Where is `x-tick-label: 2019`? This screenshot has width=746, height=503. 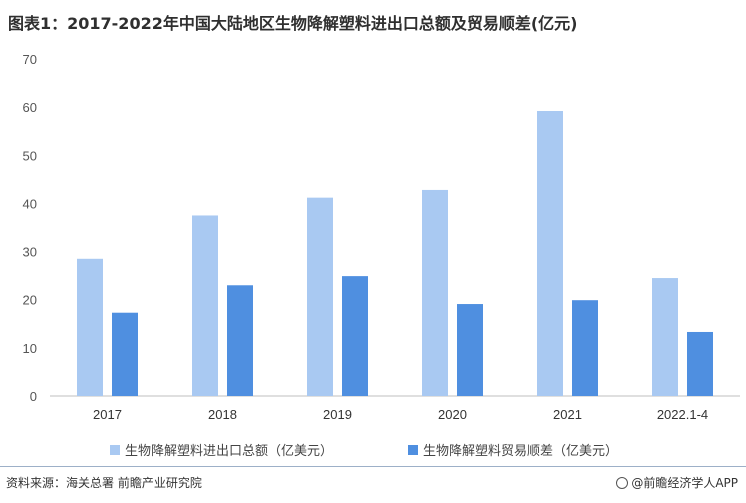
x-tick-label: 2019 is located at coordinates (337, 414).